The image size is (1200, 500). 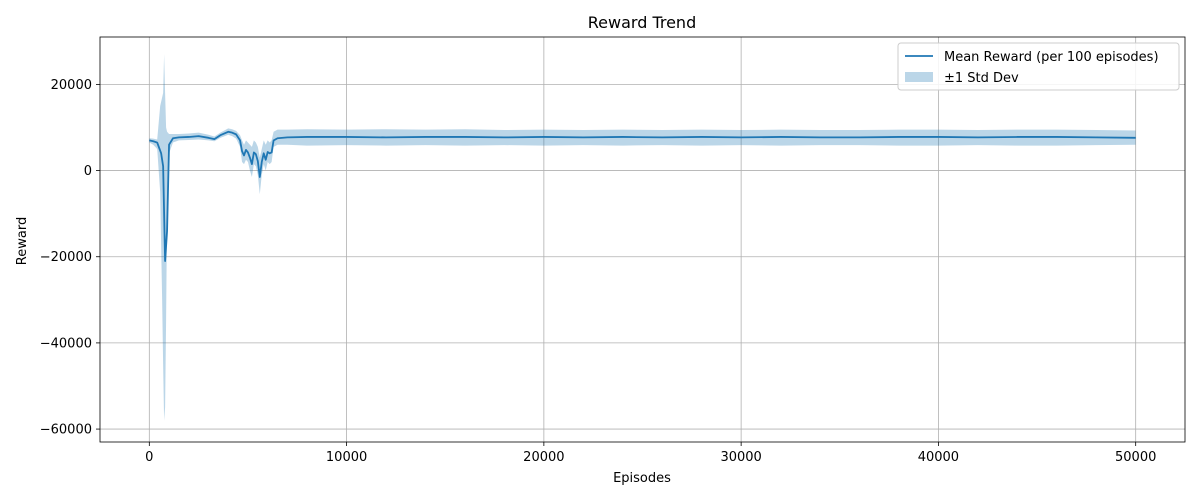 I want to click on x-tick-label: 20000, so click(x=543, y=457).